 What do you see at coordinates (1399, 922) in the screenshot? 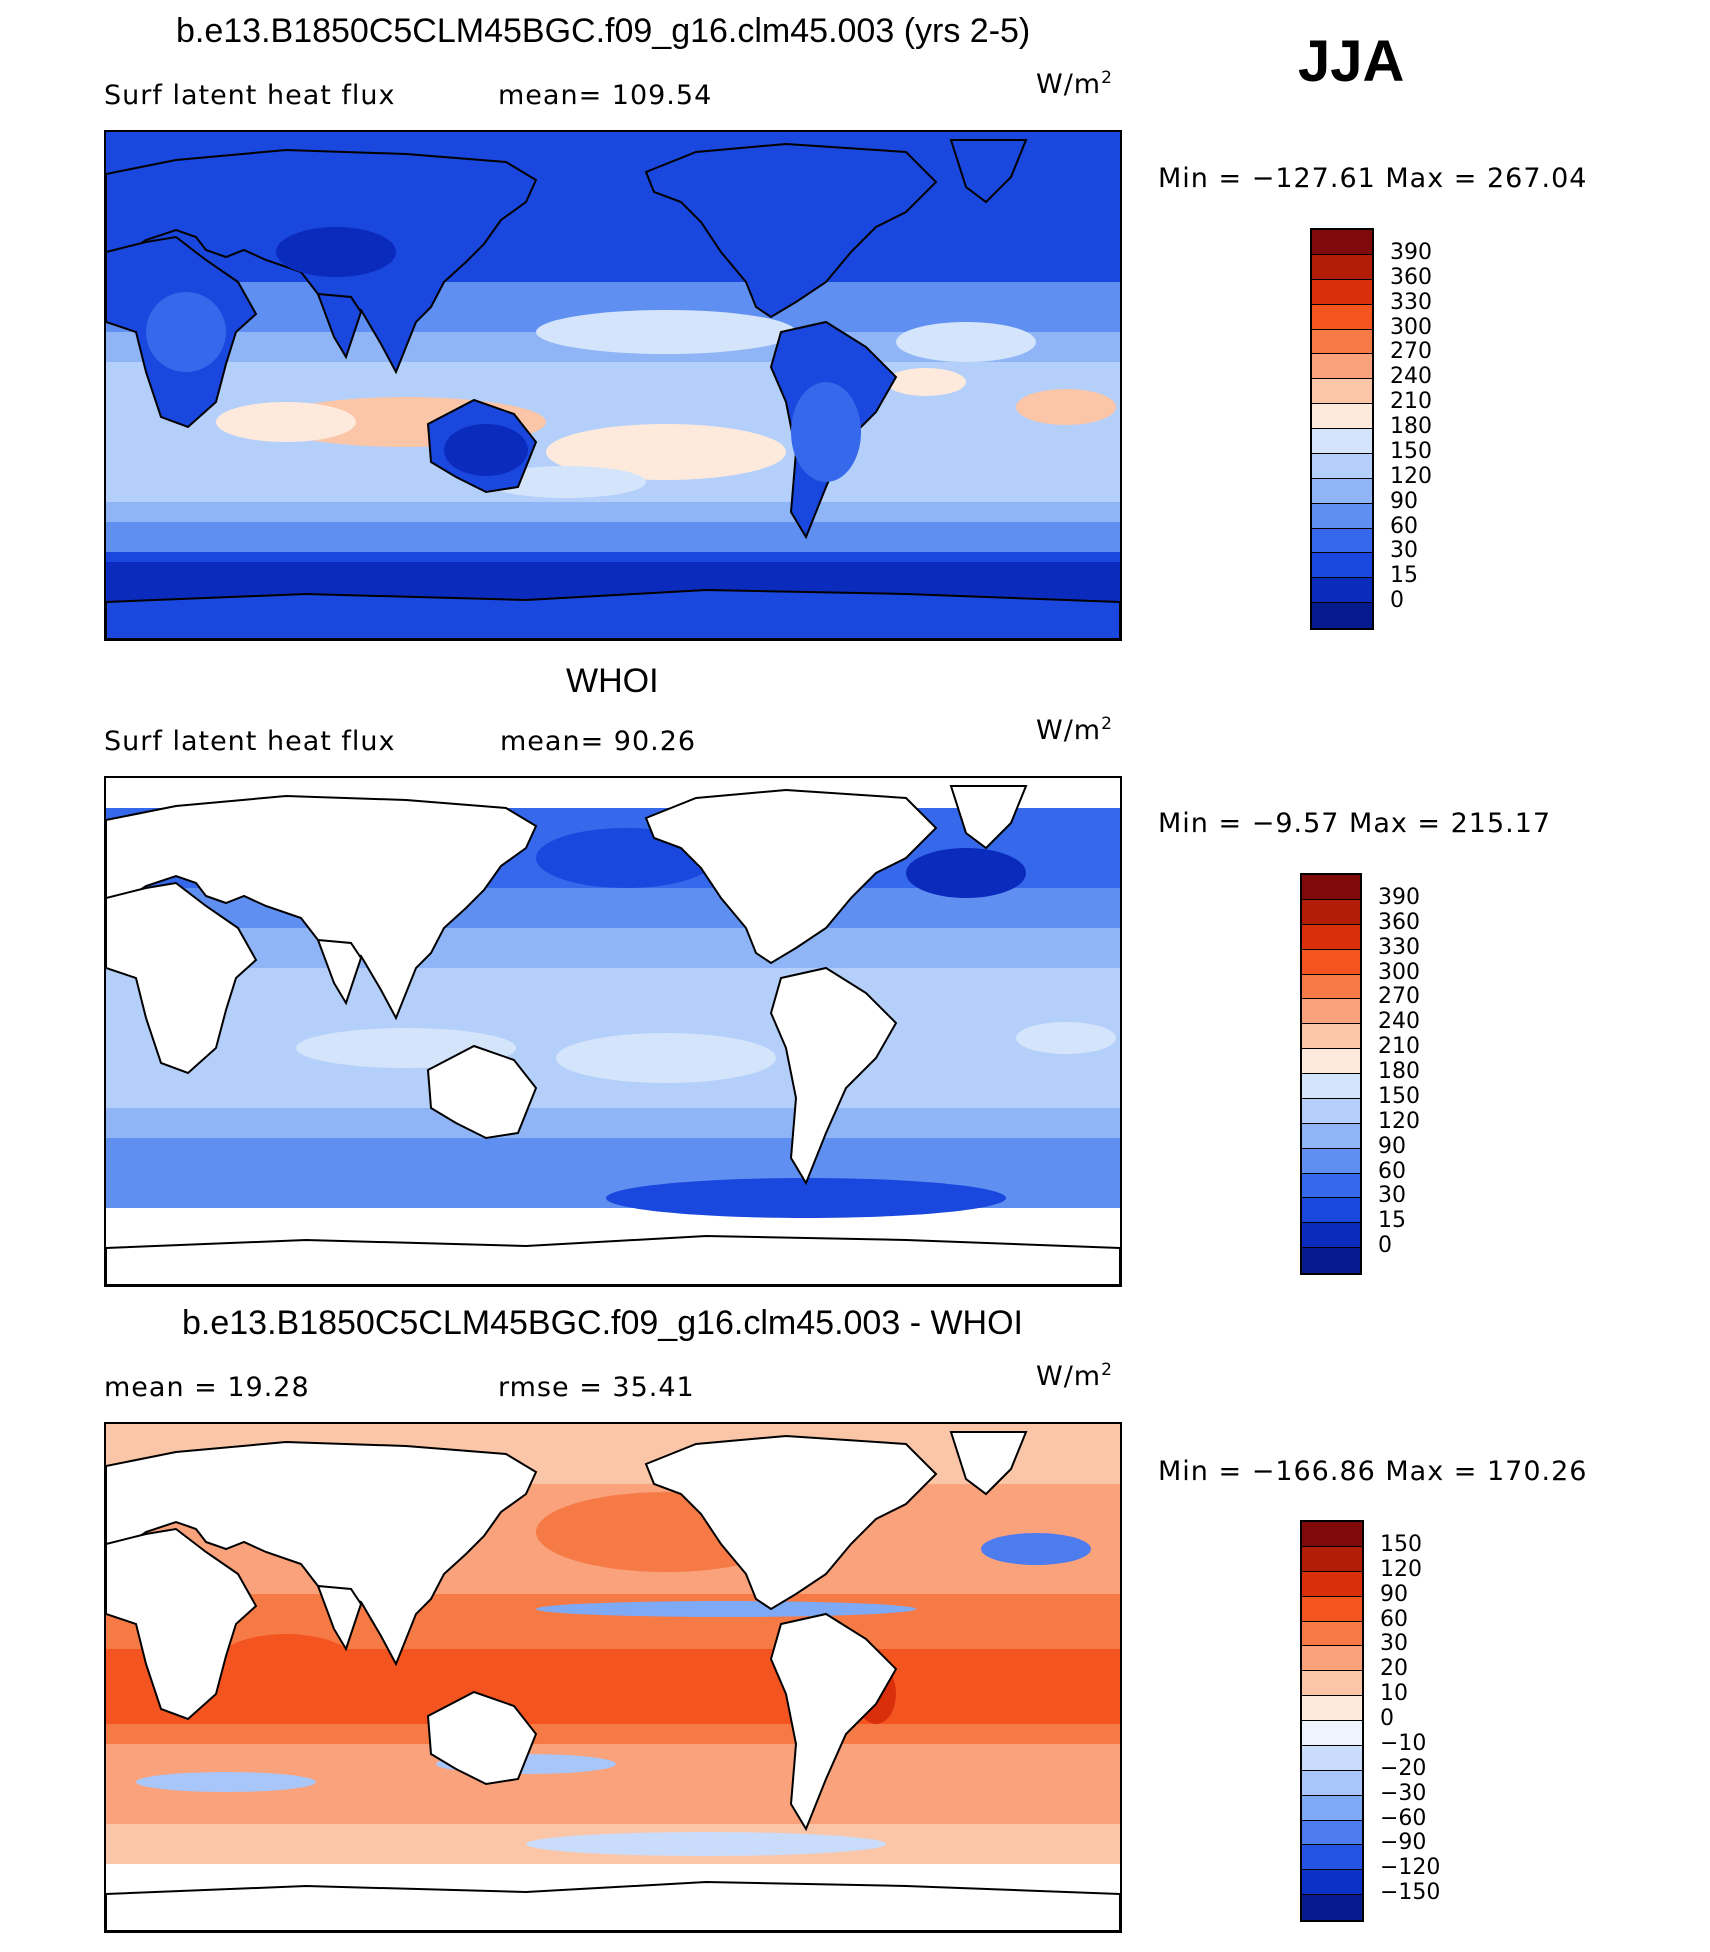
I see `colorbar-tick-label: 360` at bounding box center [1399, 922].